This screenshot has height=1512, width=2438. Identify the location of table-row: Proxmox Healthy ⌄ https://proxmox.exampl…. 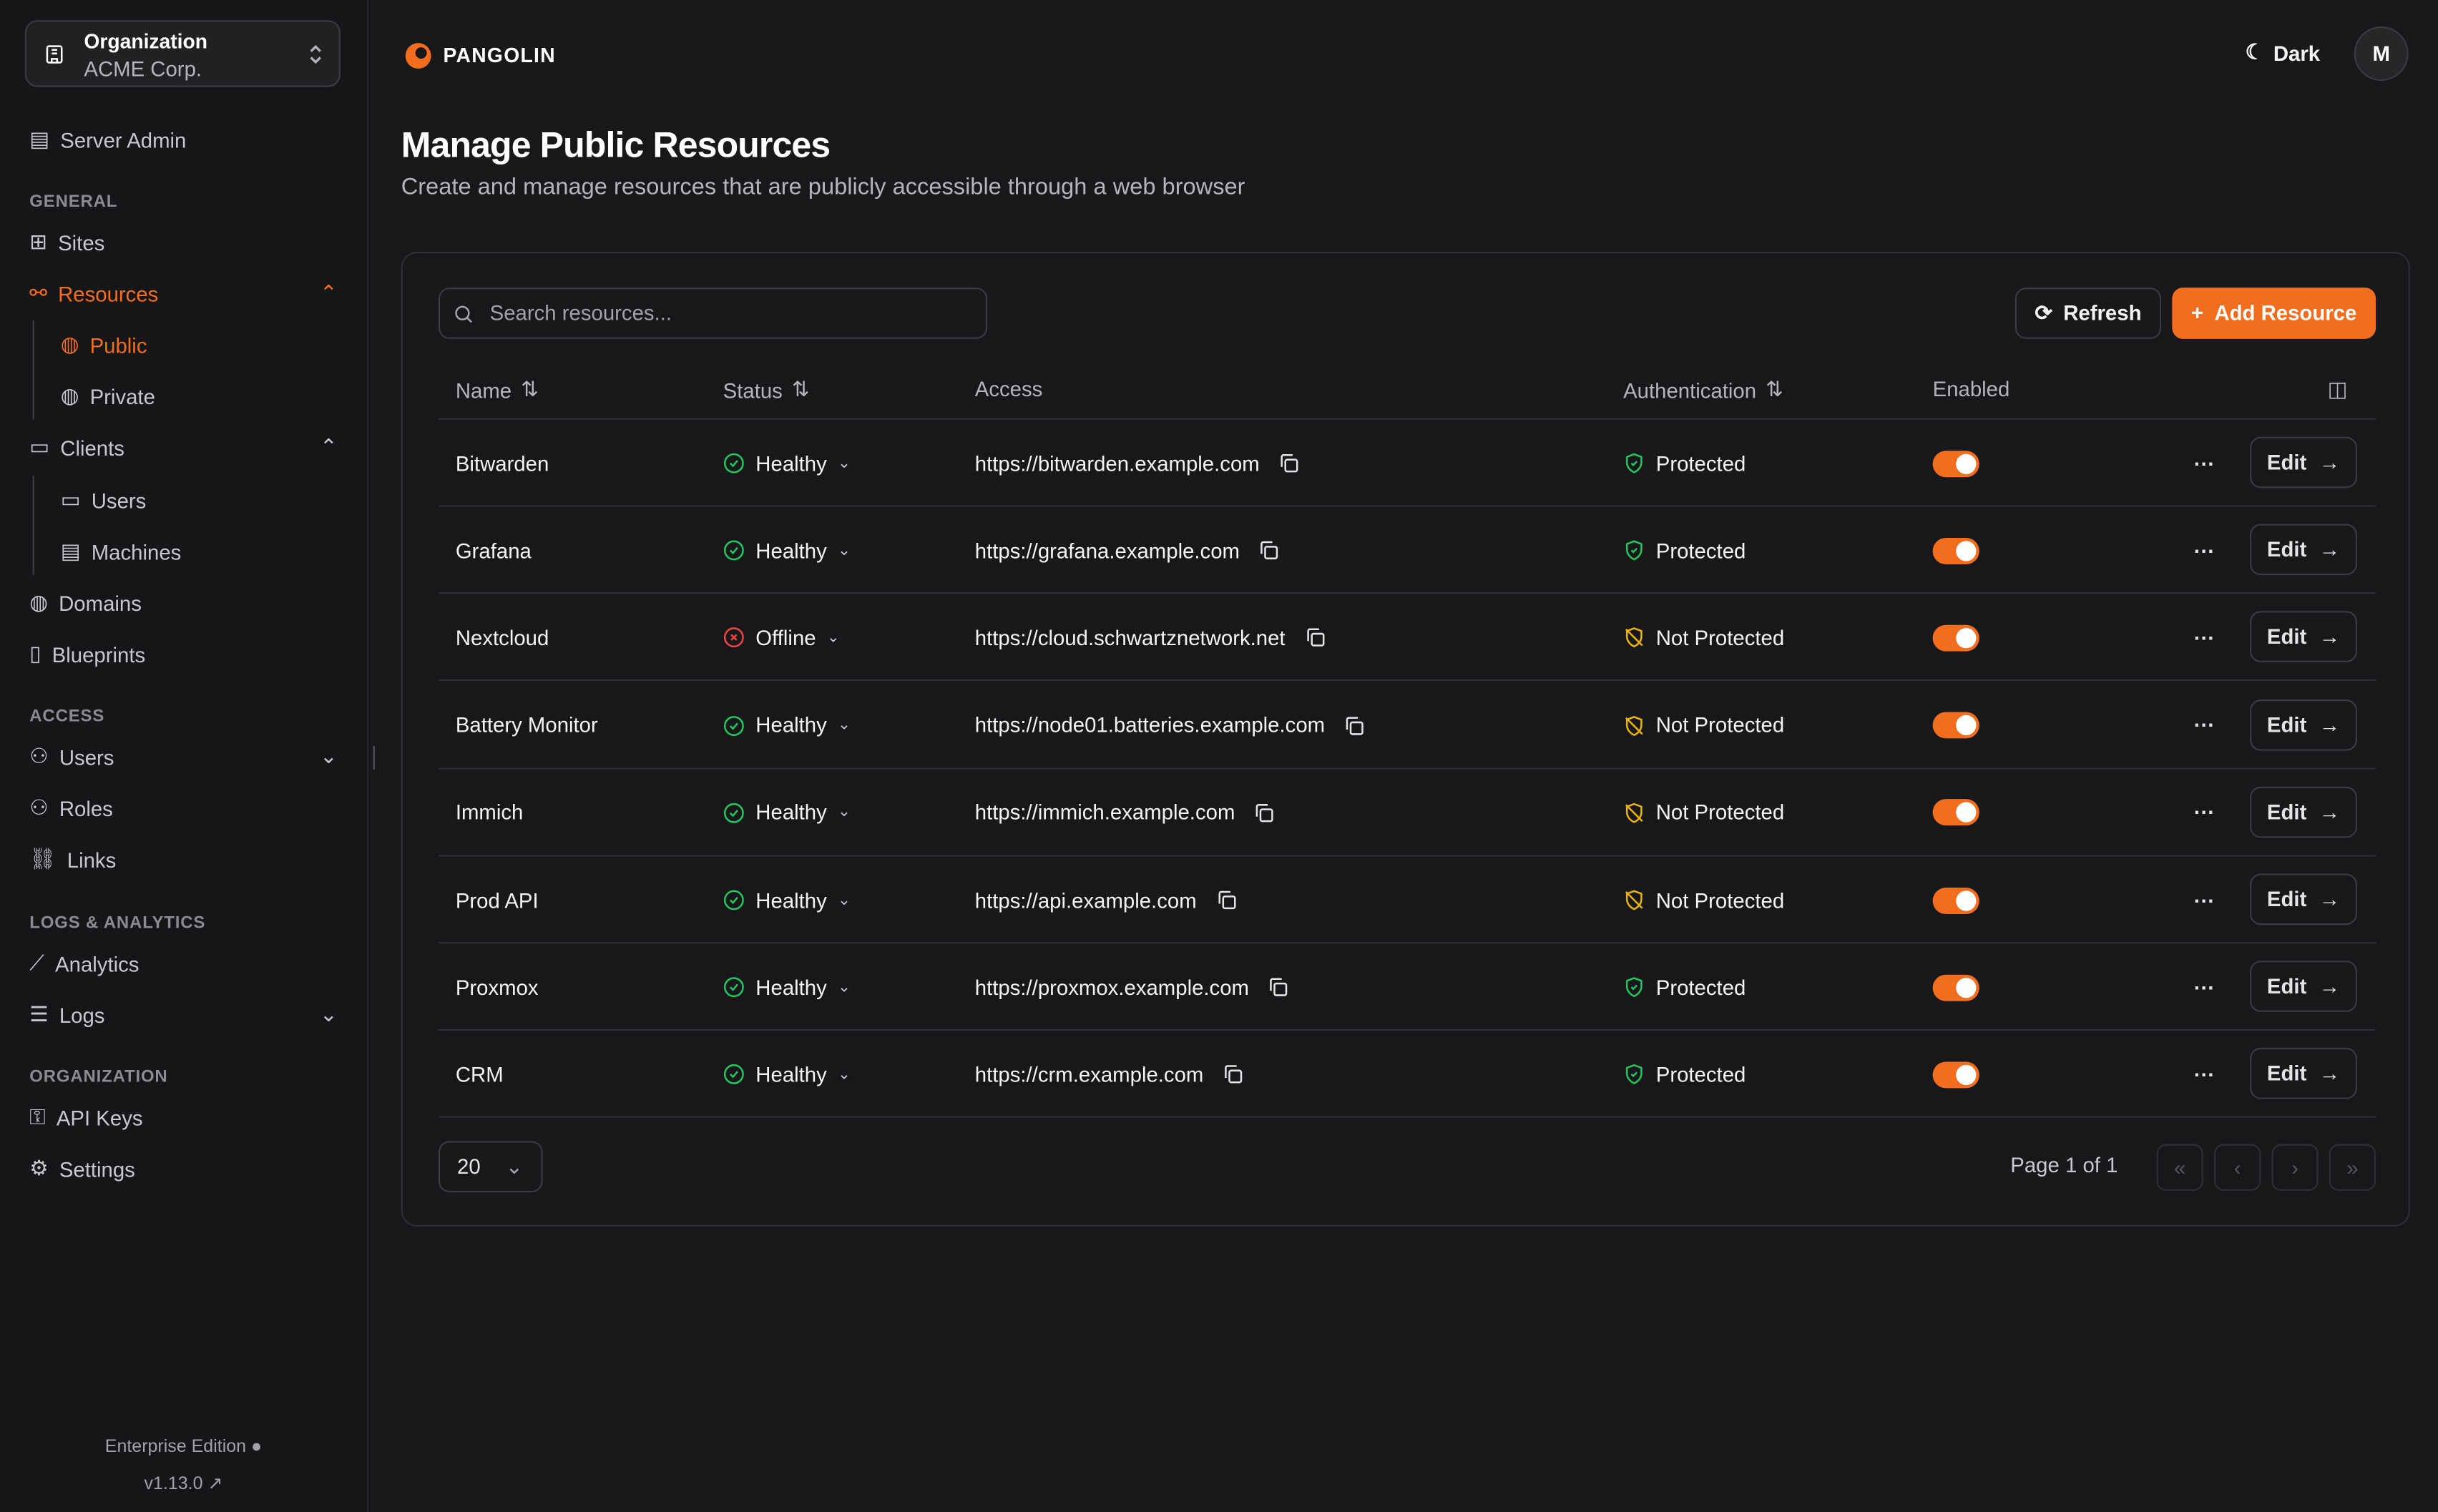
(1407, 987).